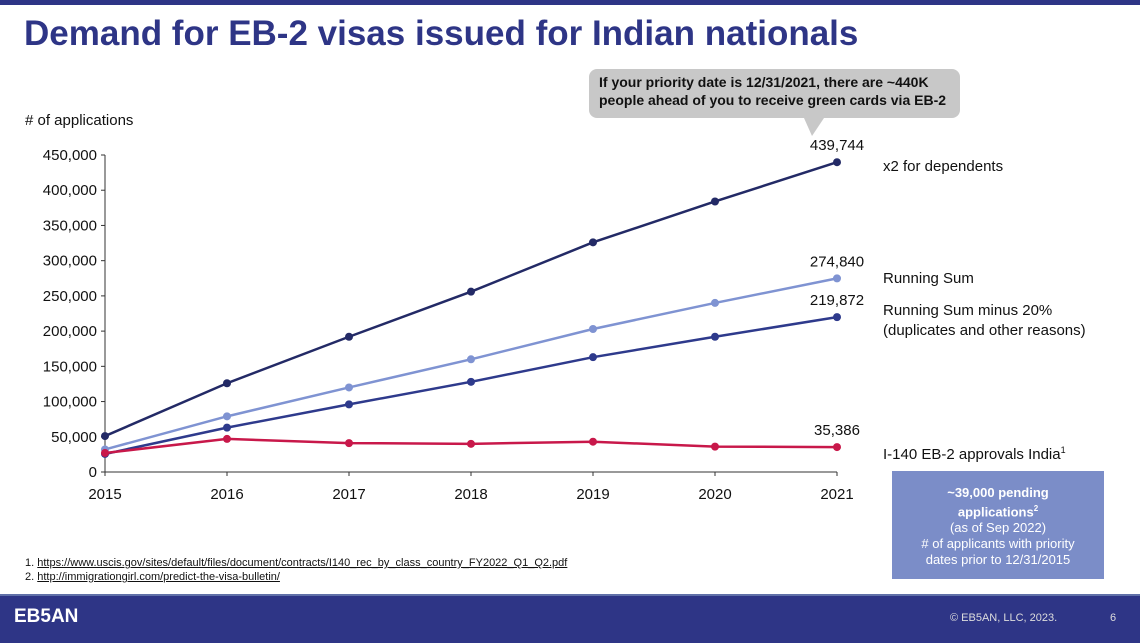  I want to click on footnote-2-num: 2., so click(31, 577).